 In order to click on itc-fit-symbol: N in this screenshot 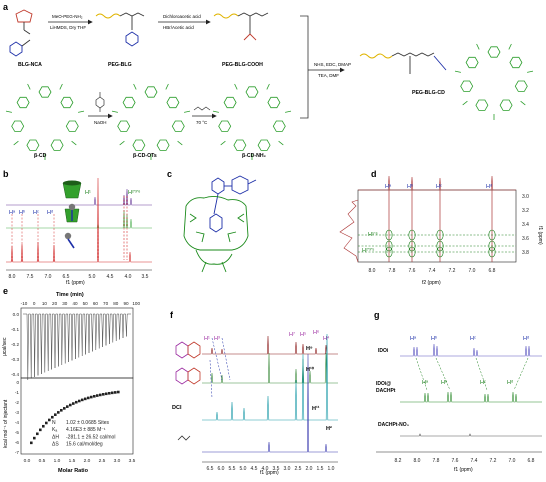, I will do `click(54, 423)`.